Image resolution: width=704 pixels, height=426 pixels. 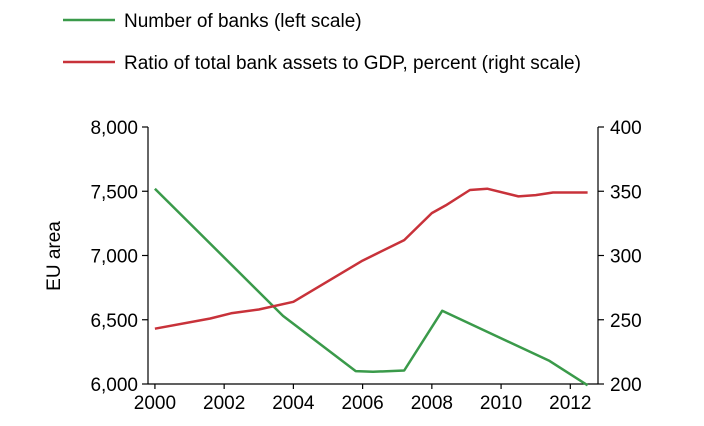 What do you see at coordinates (54, 256) in the screenshot?
I see `y-axis-title: EU area` at bounding box center [54, 256].